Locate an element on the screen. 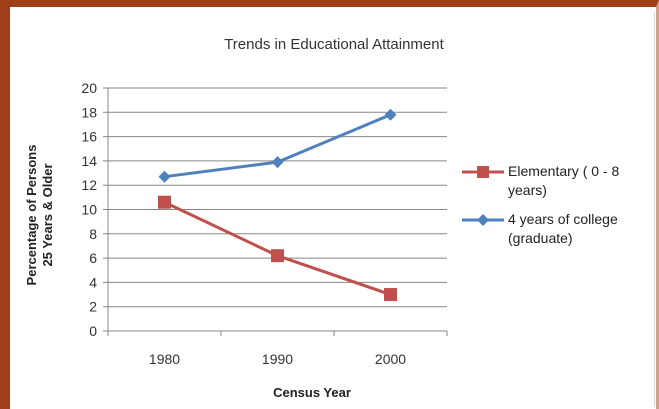 This screenshot has width=659, height=409. x-tick-label: 1980 is located at coordinates (164, 359).